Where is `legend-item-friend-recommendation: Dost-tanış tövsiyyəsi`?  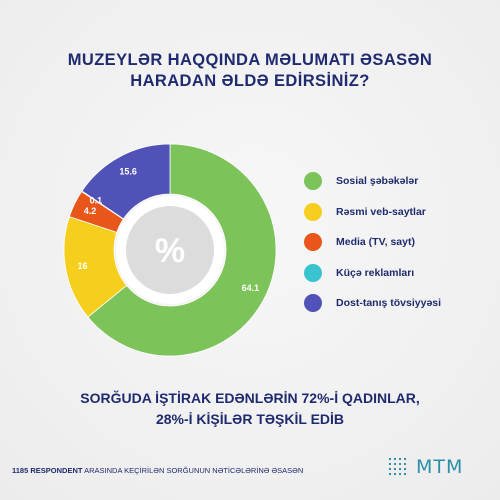
legend-item-friend-recommendation: Dost-tanış tövsiyyəsi is located at coordinates (399, 303).